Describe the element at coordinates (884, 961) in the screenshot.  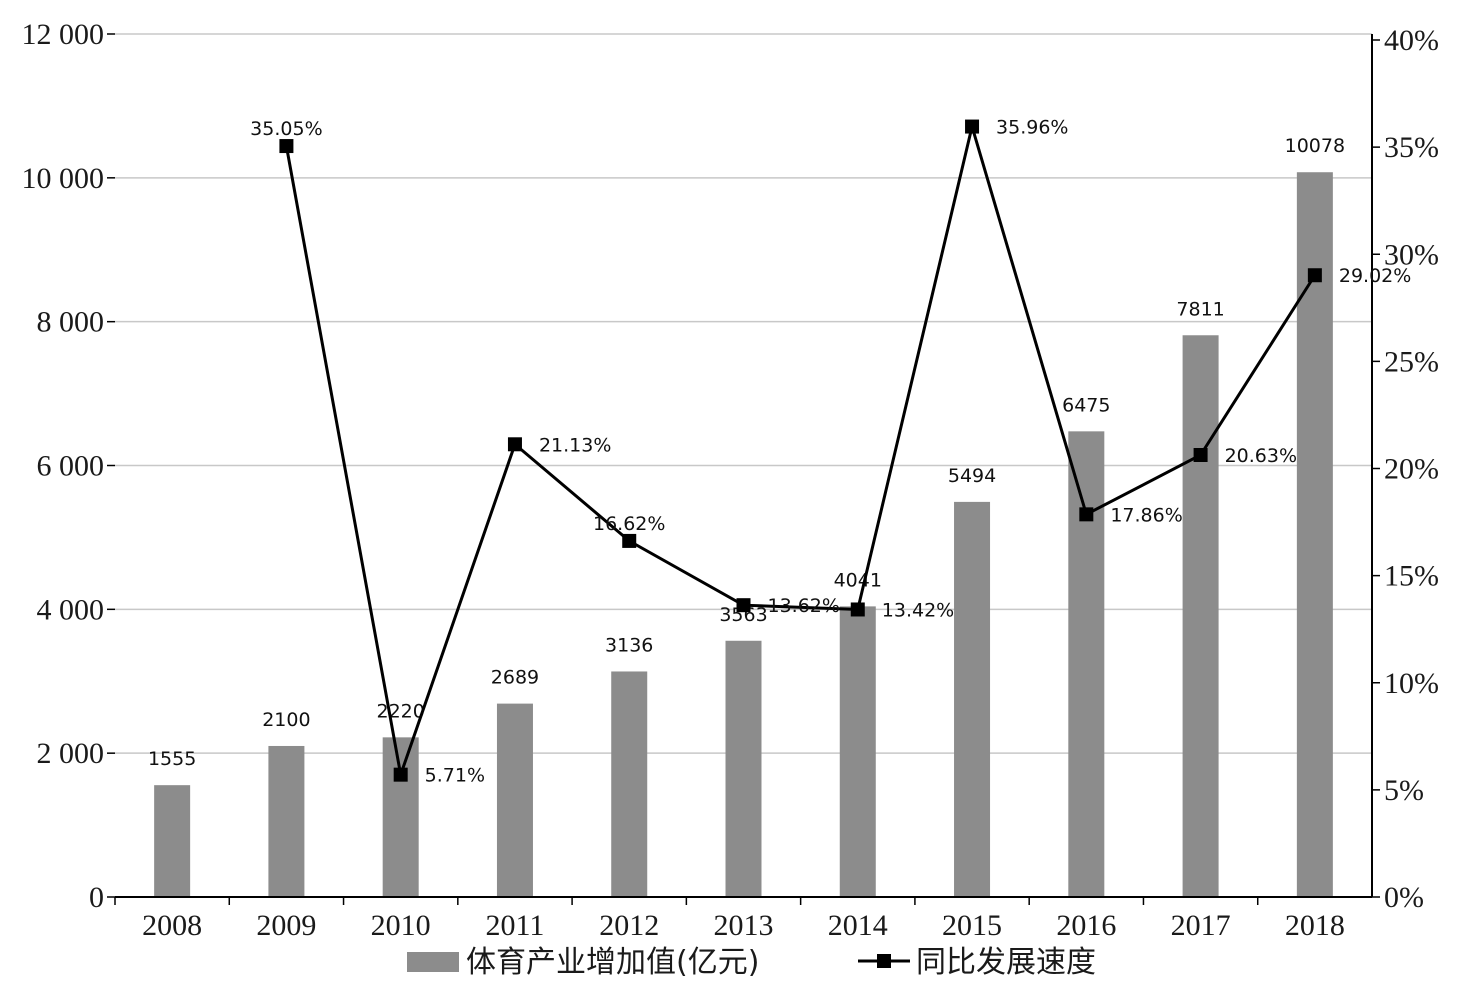
I see `legend-line-marker` at that location.